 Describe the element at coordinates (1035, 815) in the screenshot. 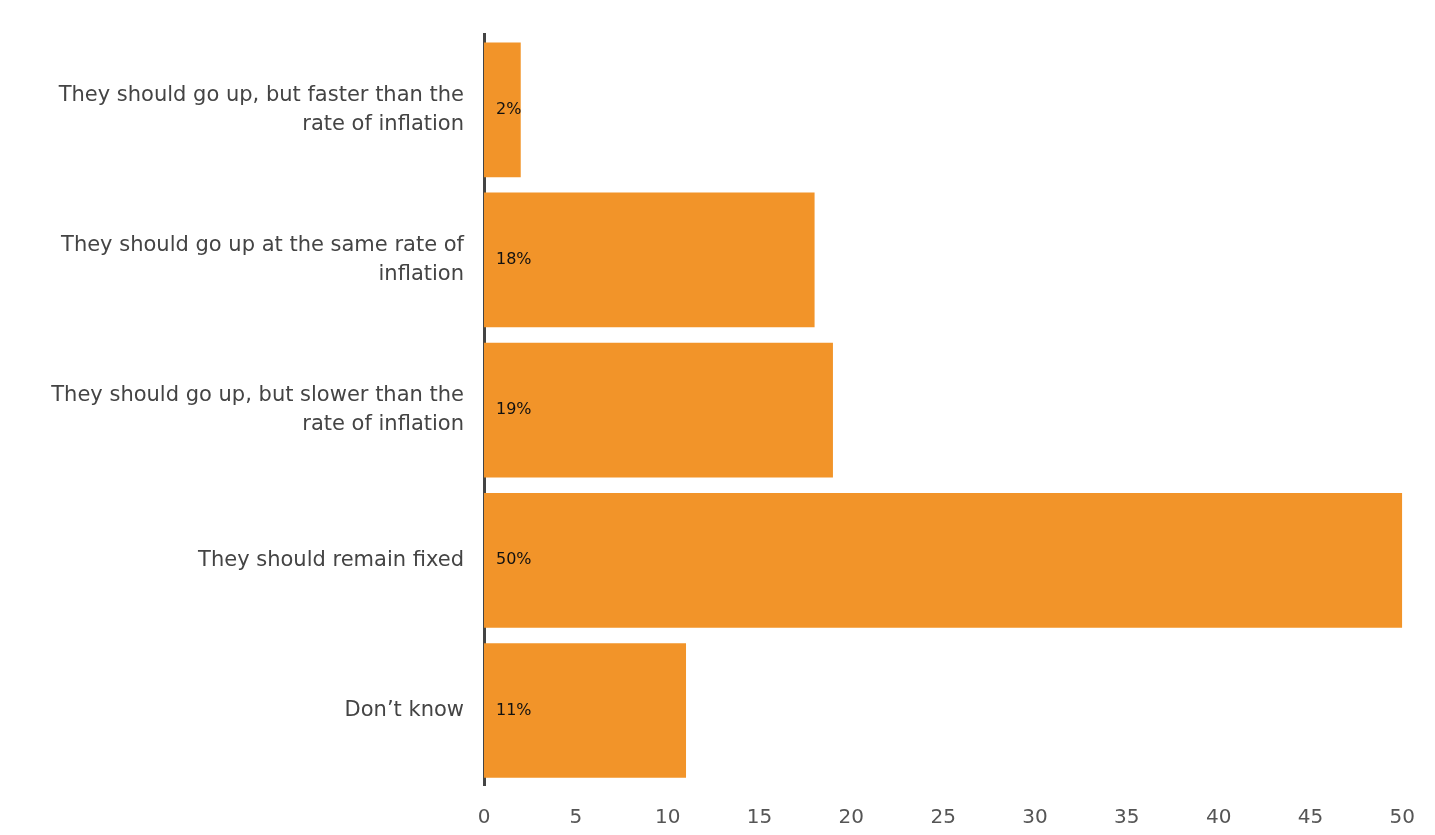

I see `x-tick-label: 30` at that location.